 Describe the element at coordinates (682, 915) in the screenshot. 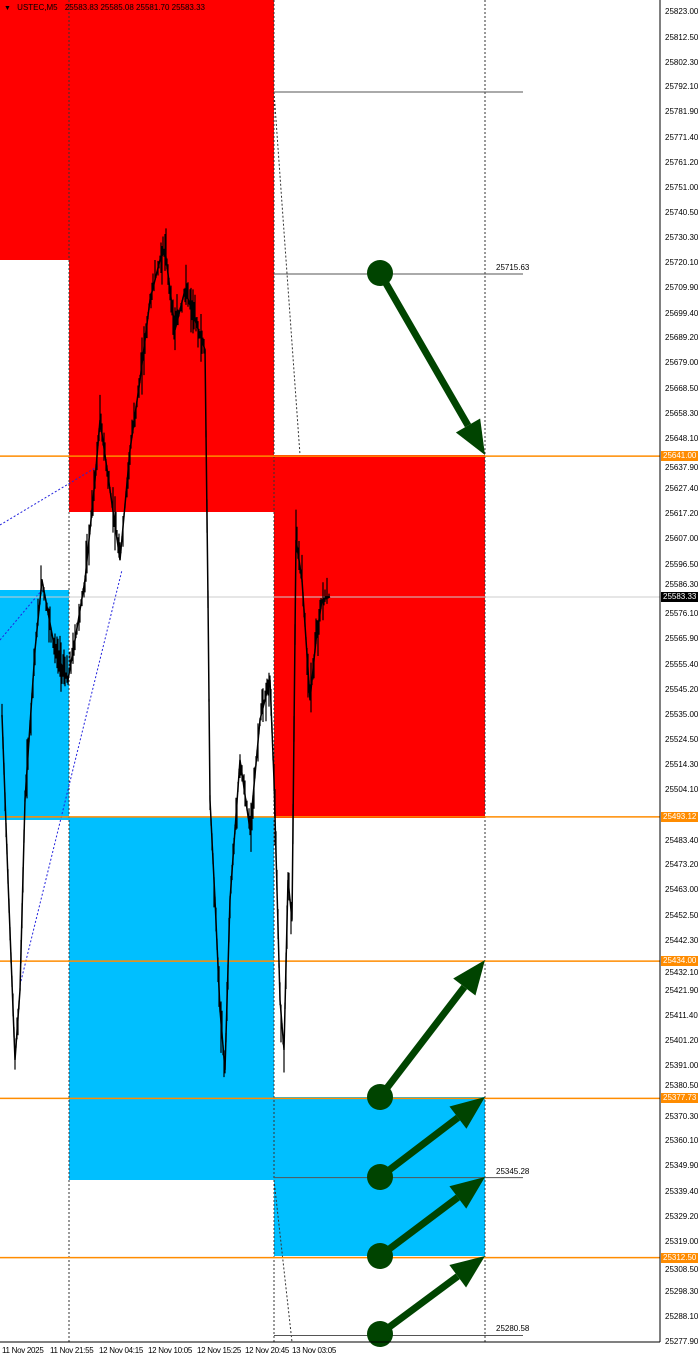

I see `price-tick-label: 25452.50` at that location.